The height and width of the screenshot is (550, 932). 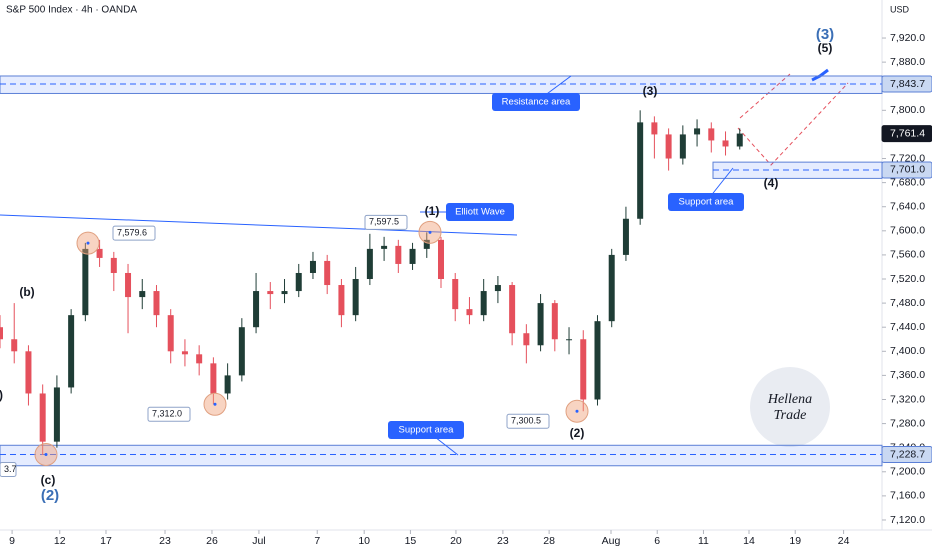 What do you see at coordinates (825, 48) in the screenshot?
I see `wave-label: (5)` at bounding box center [825, 48].